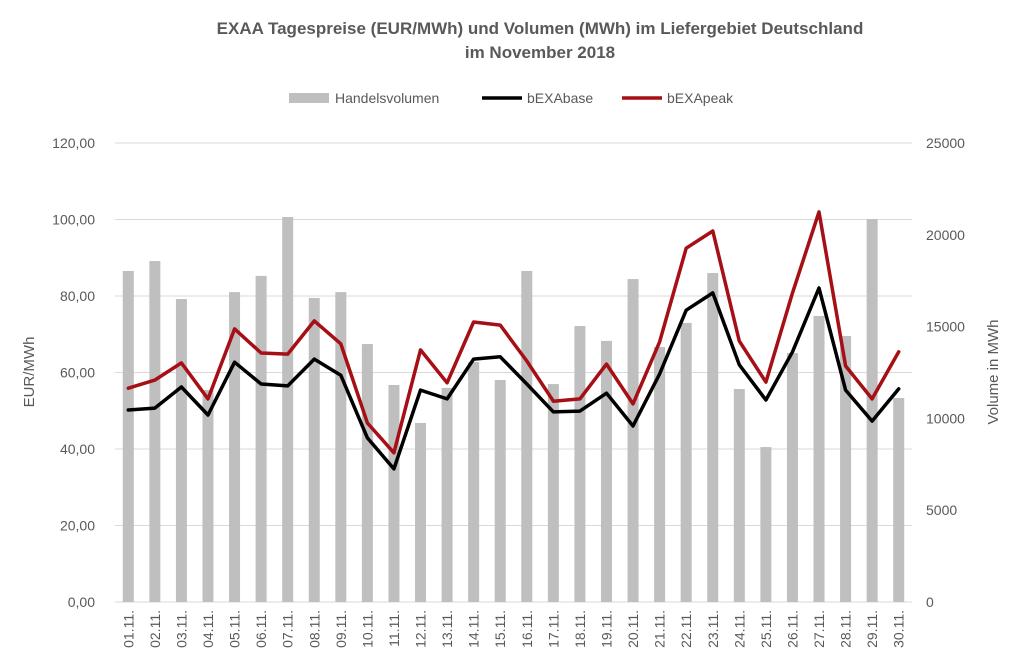 The image size is (1024, 671). What do you see at coordinates (73, 143) in the screenshot?
I see `y-left-tick-label: 120,00` at bounding box center [73, 143].